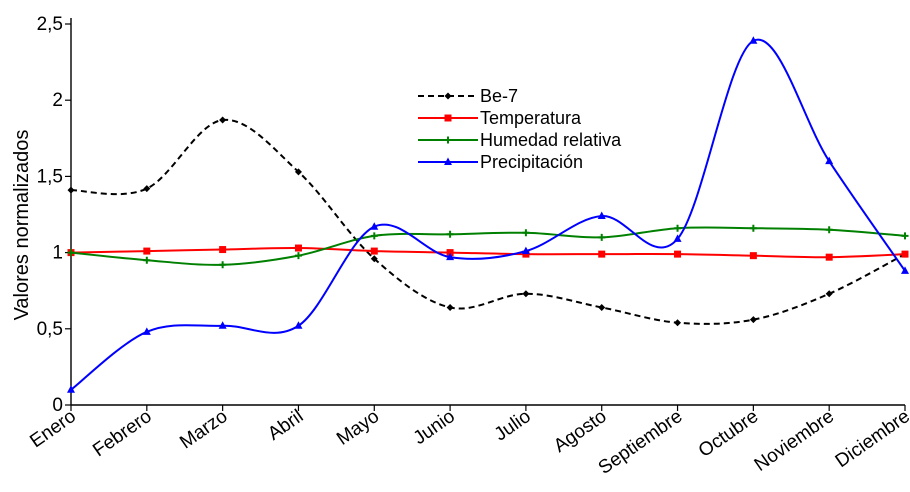 The height and width of the screenshot is (492, 910). What do you see at coordinates (531, 118) in the screenshot?
I see `legend-label: Temperatura` at bounding box center [531, 118].